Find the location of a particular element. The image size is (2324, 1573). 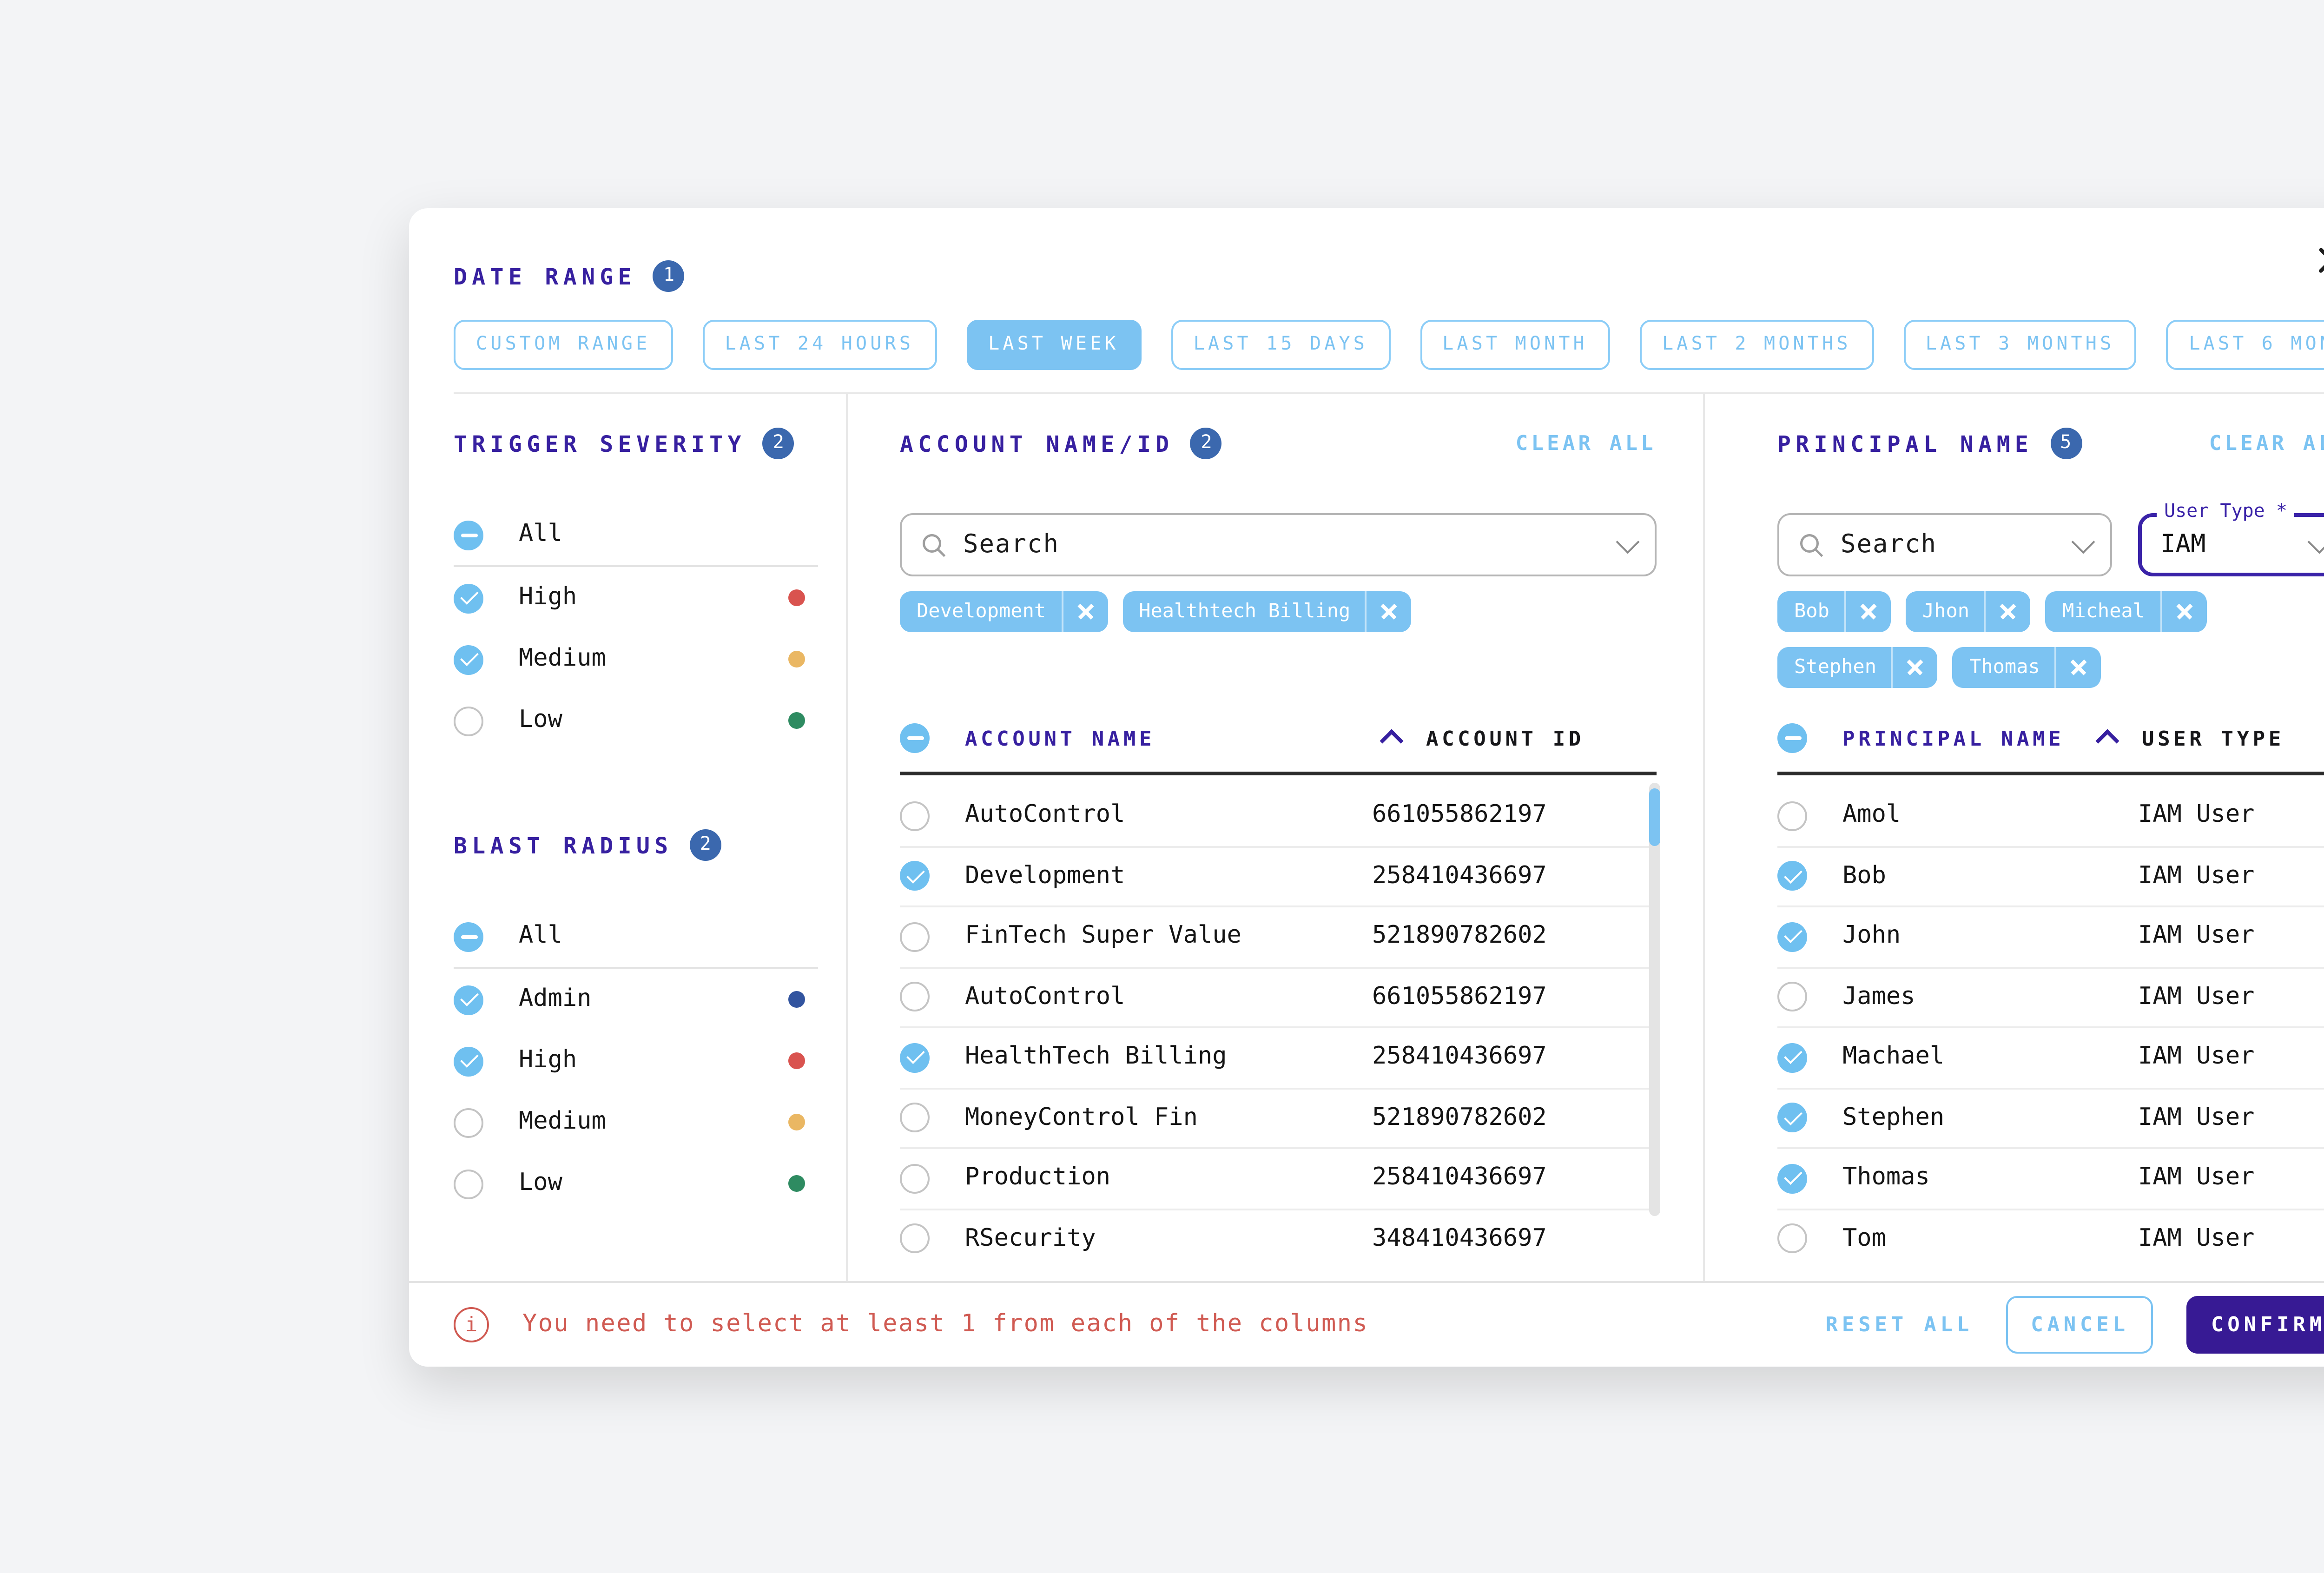

table-row: HealthTech Billing 258410436697 is located at coordinates (1278, 1058).